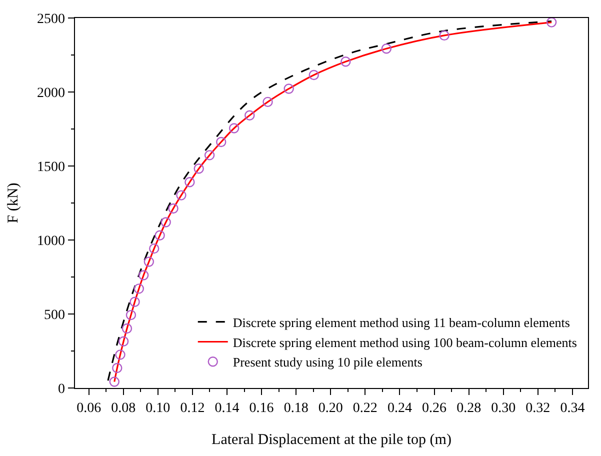 This screenshot has height=456, width=601. Describe the element at coordinates (401, 322) in the screenshot. I see `legend-label: Discrete spring element method using 11 beam-column elements` at that location.